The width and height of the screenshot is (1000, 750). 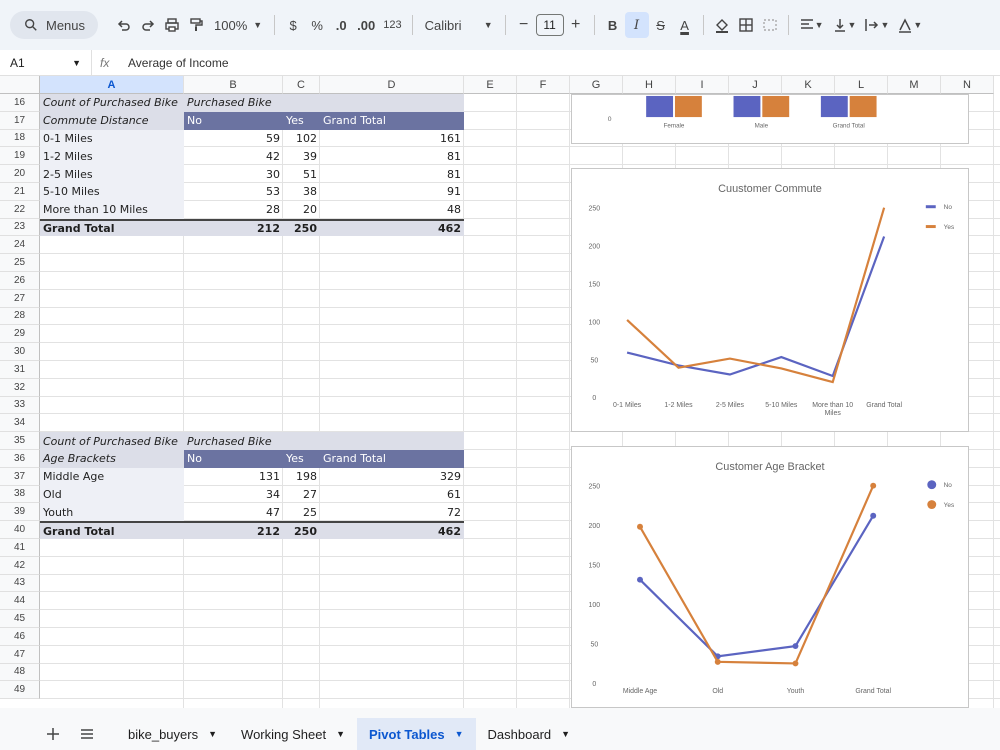 I want to click on row-header: 25, so click(x=20, y=263).